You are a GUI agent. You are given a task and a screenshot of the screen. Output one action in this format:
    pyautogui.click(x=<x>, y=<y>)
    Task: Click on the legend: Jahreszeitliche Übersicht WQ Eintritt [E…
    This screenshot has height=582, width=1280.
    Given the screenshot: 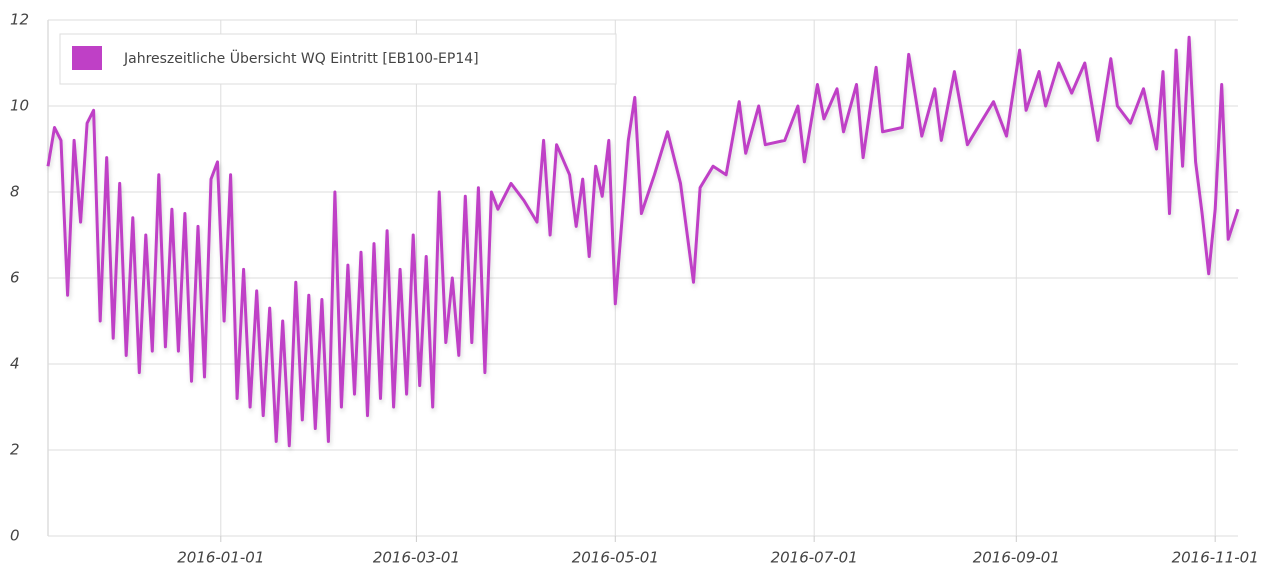 What is the action you would take?
    pyautogui.click(x=338, y=59)
    